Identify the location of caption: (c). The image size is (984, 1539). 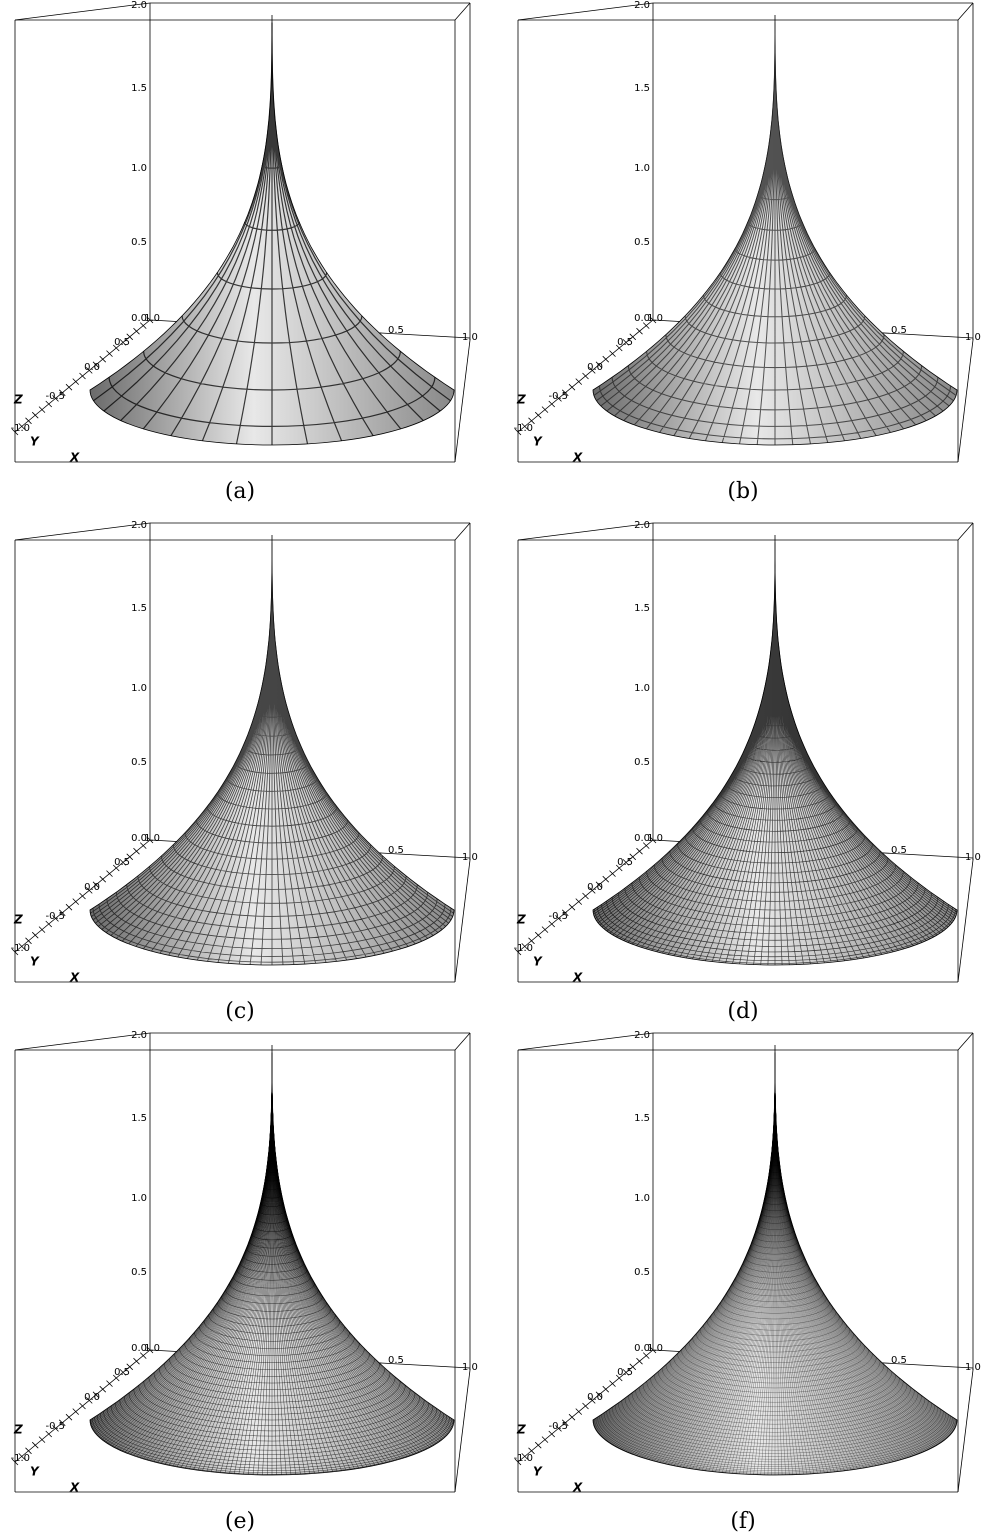
(240, 1011).